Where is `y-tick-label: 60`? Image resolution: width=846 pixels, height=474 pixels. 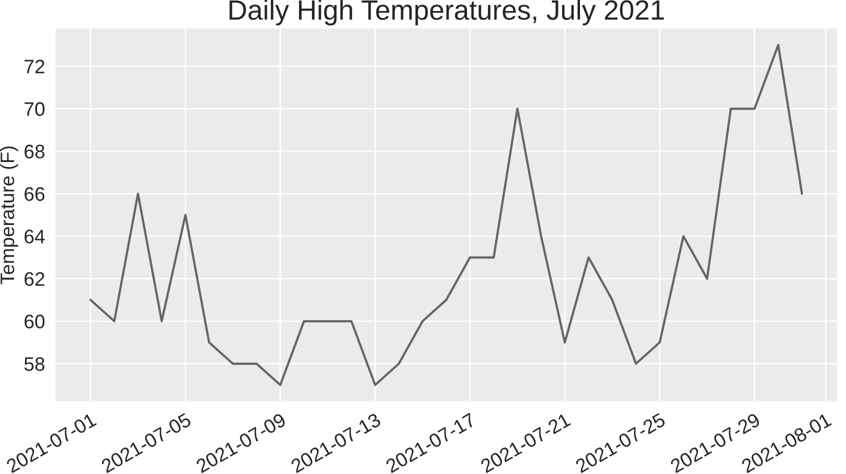 y-tick-label: 60 is located at coordinates (34, 321).